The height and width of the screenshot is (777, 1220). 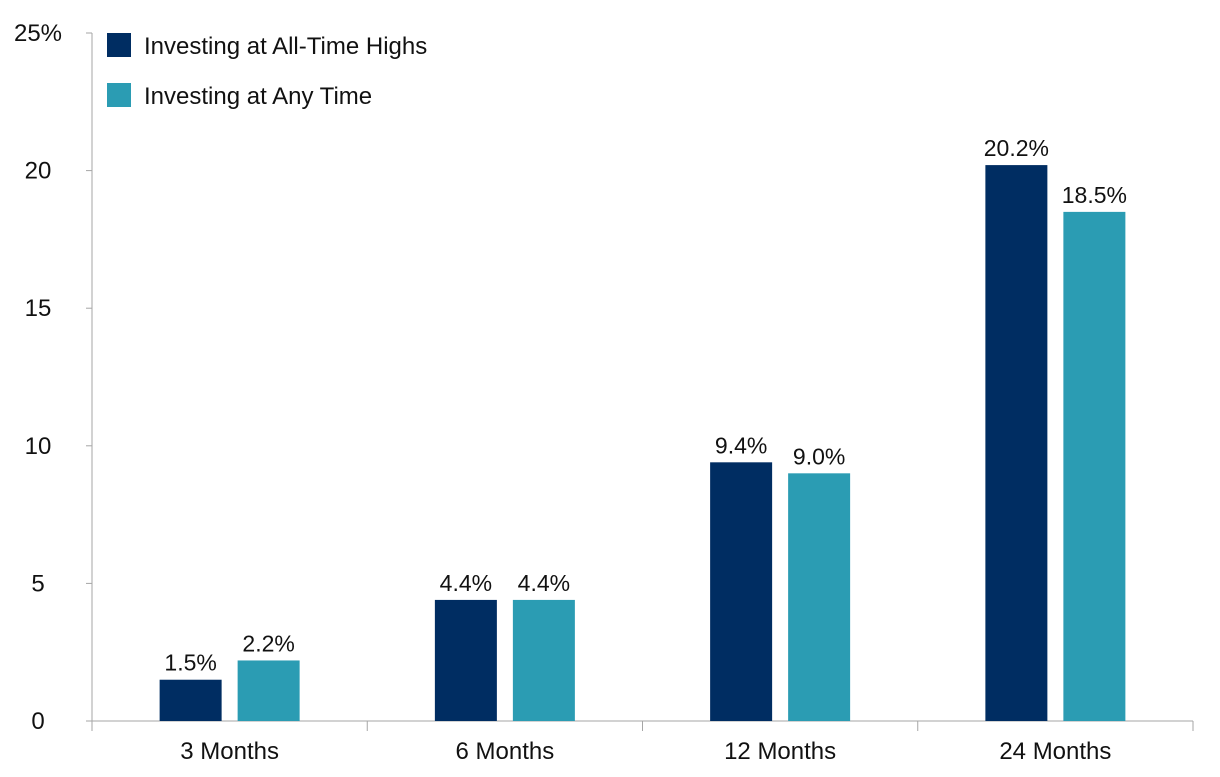 I want to click on data-label: 18.5%, so click(x=1094, y=195).